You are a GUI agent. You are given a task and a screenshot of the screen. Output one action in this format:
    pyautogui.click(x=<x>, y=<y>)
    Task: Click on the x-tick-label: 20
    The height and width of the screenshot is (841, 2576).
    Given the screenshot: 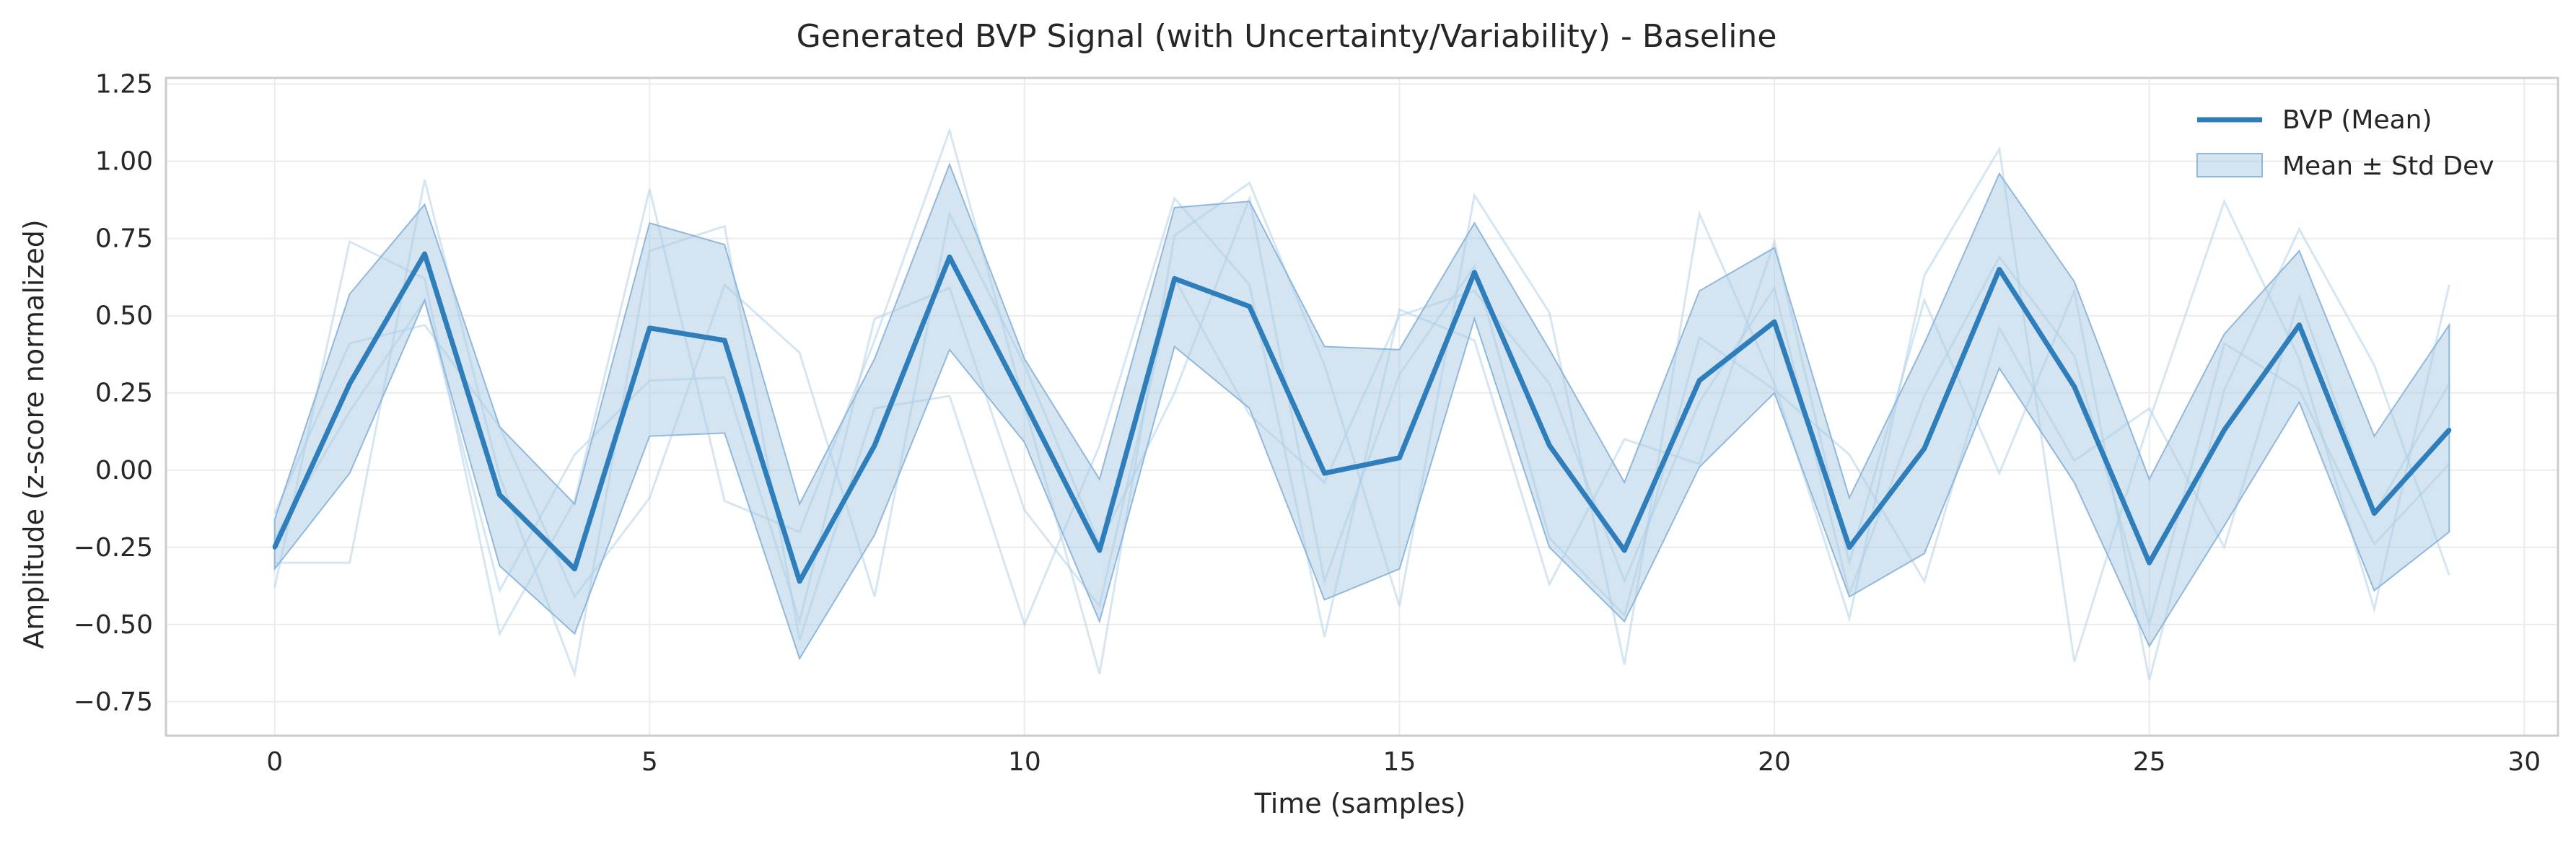 What is the action you would take?
    pyautogui.click(x=1774, y=762)
    